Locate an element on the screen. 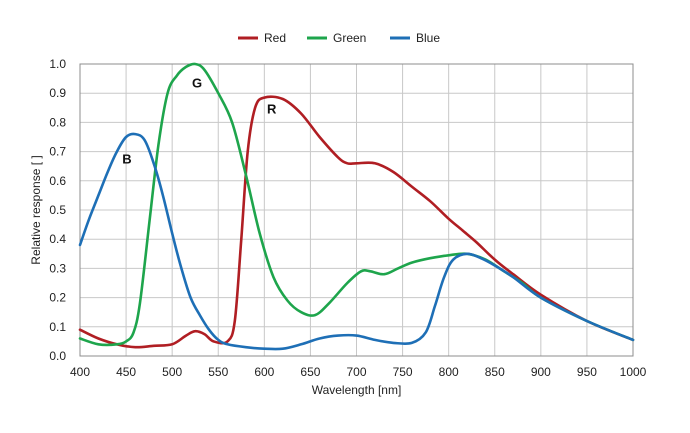 This screenshot has width=690, height=433. legend-label-blue: Blue is located at coordinates (428, 38).